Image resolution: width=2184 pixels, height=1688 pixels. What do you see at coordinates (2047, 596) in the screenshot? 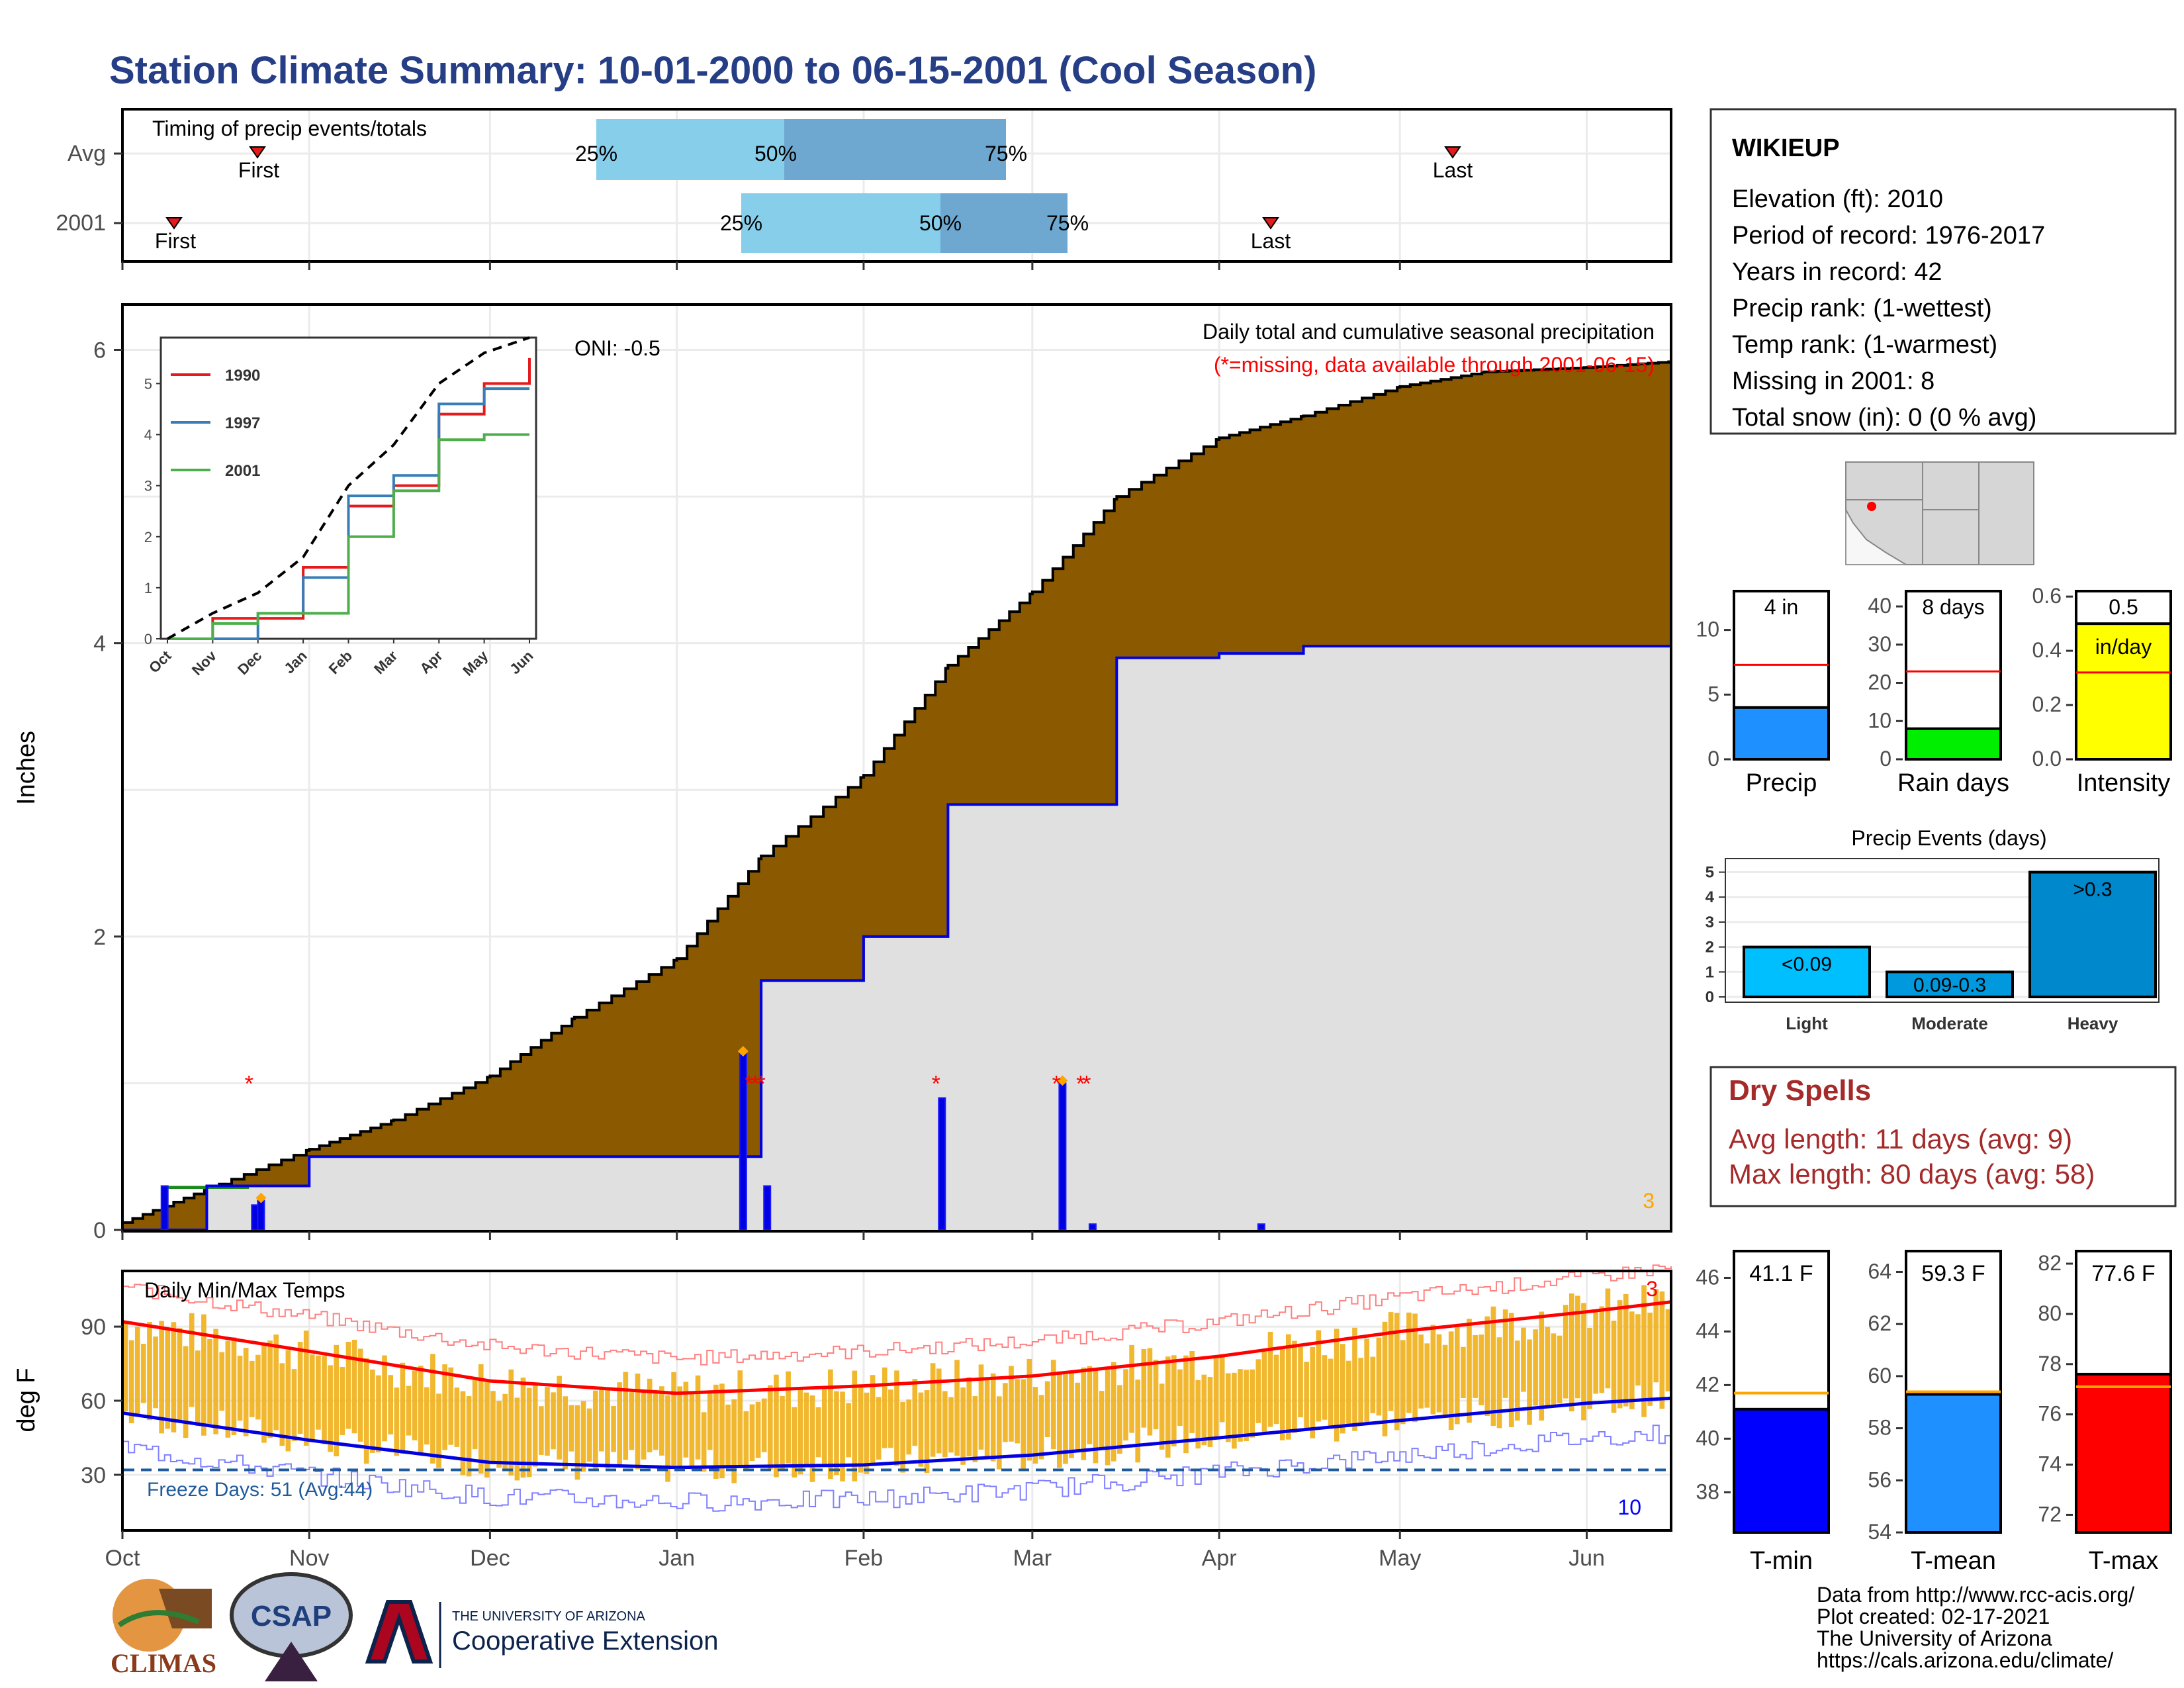
I see `intensity-ytick-label: 0.6` at bounding box center [2047, 596].